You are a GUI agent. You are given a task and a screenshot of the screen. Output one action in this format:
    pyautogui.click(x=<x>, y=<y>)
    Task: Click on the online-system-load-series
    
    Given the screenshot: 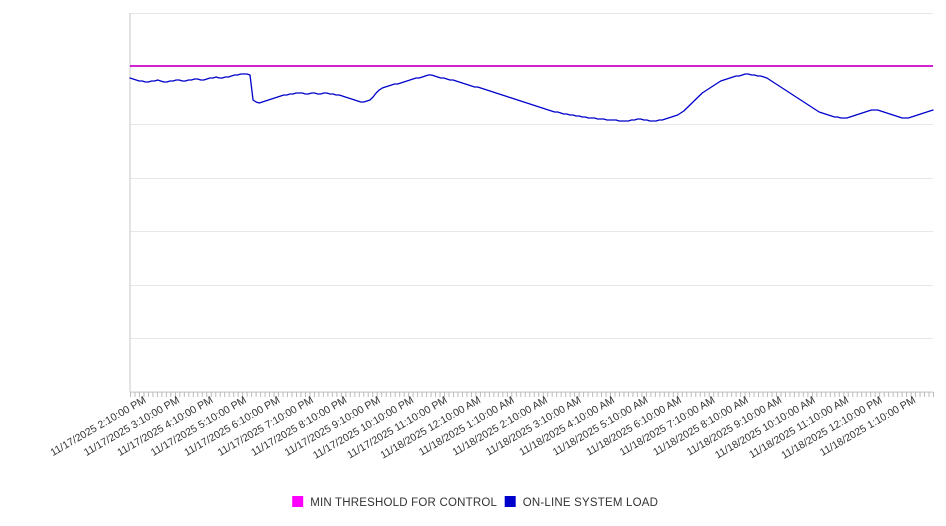 What is the action you would take?
    pyautogui.click(x=531, y=97)
    